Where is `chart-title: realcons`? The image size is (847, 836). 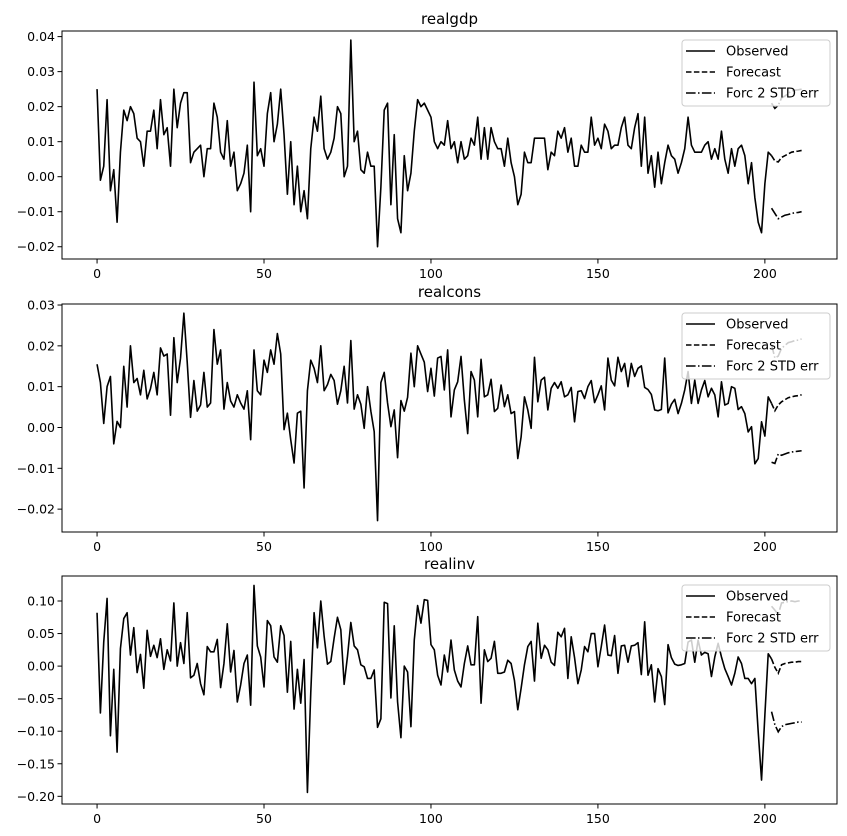 chart-title: realcons is located at coordinates (449, 292).